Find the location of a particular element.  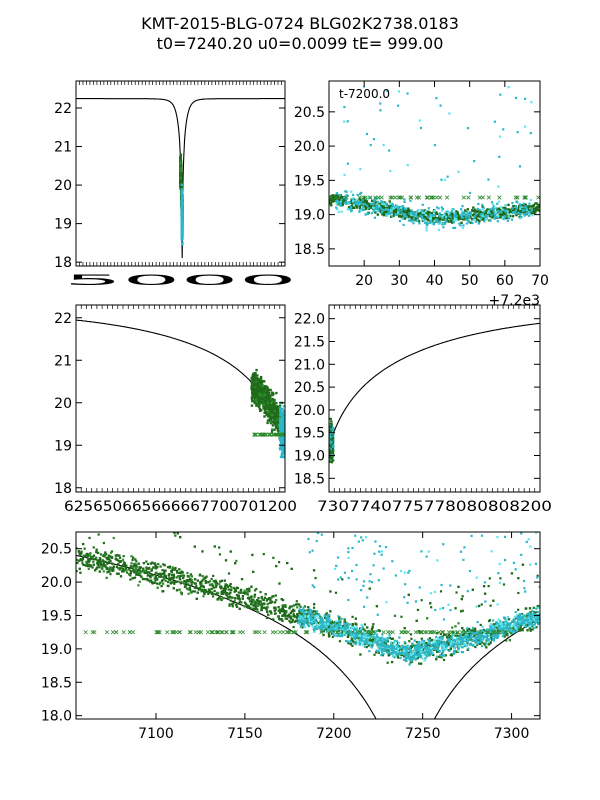

axes-frame is located at coordinates (434, 173).